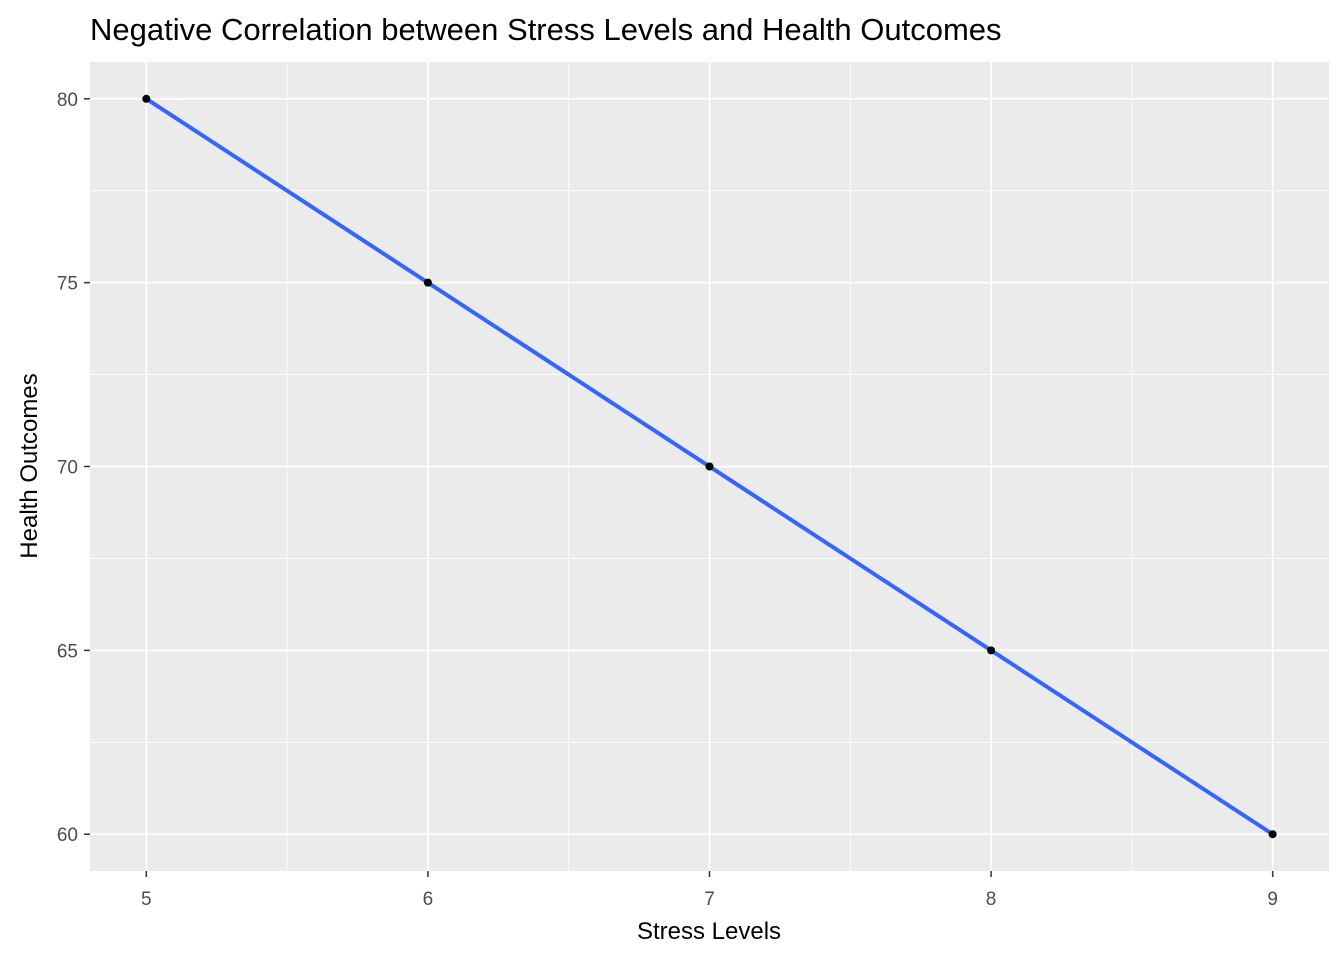 This screenshot has height=960, width=1344. What do you see at coordinates (146, 899) in the screenshot?
I see `x-tick-label: 5` at bounding box center [146, 899].